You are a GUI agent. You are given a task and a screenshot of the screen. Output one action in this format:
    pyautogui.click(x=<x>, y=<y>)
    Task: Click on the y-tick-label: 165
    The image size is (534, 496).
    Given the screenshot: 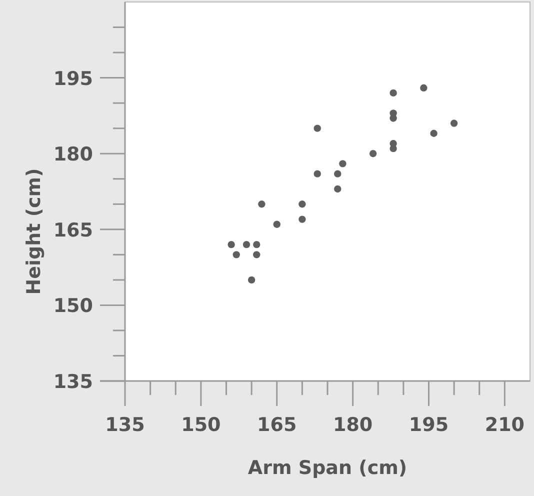 What is the action you would take?
    pyautogui.click(x=73, y=230)
    